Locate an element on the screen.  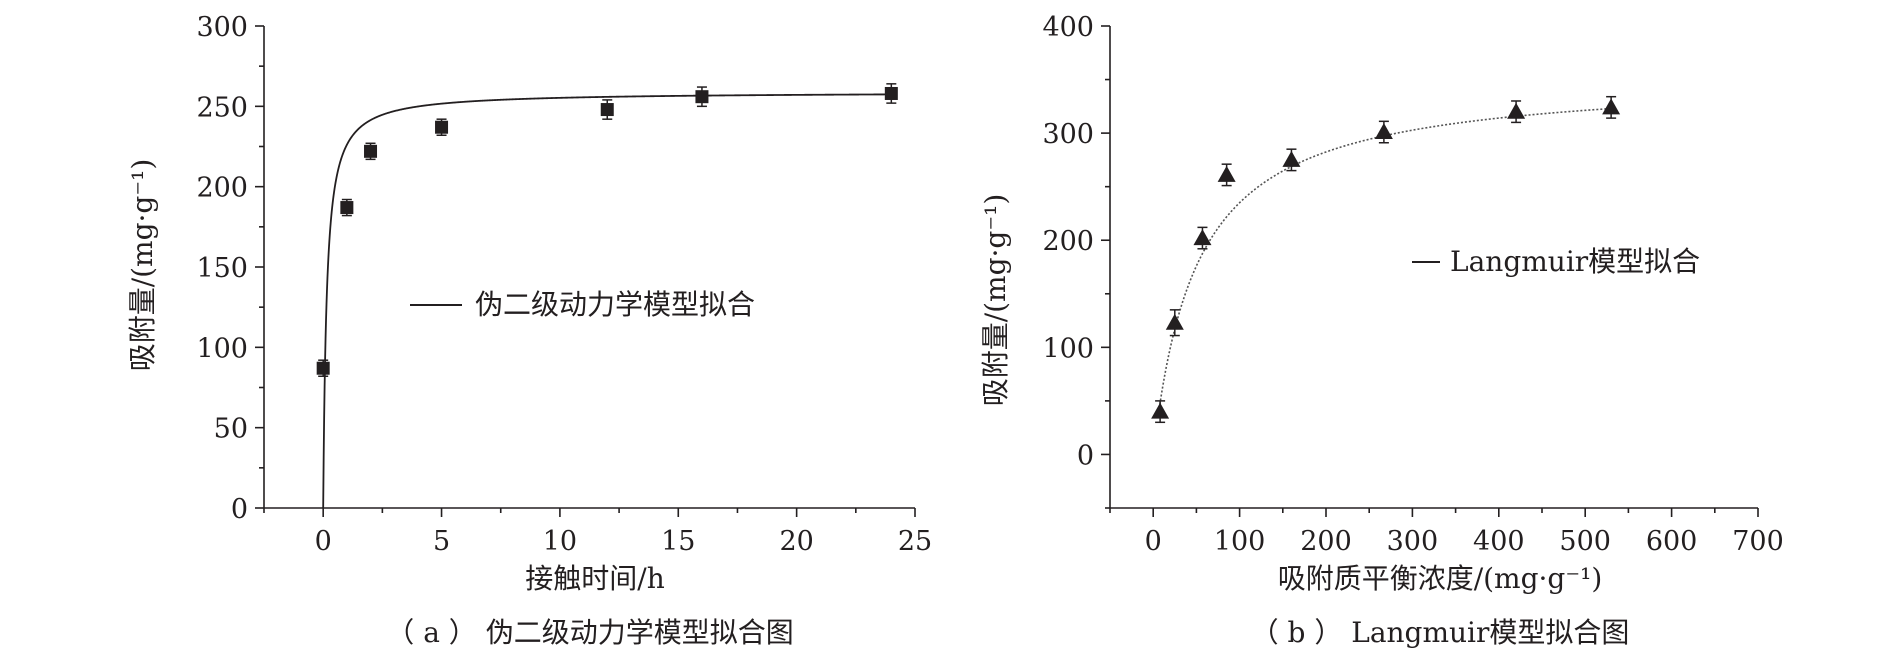
chart-b-y-tick-label: 0 is located at coordinates (1085, 455).